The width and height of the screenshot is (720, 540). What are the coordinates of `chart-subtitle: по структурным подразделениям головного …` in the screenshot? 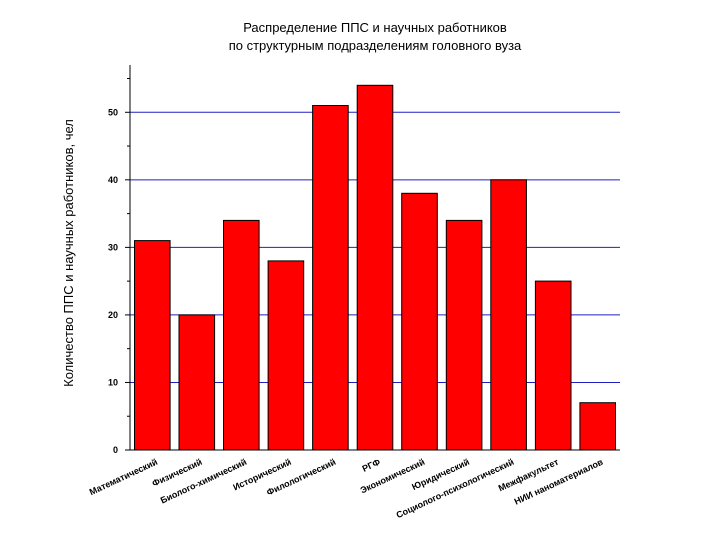 It's located at (375, 45).